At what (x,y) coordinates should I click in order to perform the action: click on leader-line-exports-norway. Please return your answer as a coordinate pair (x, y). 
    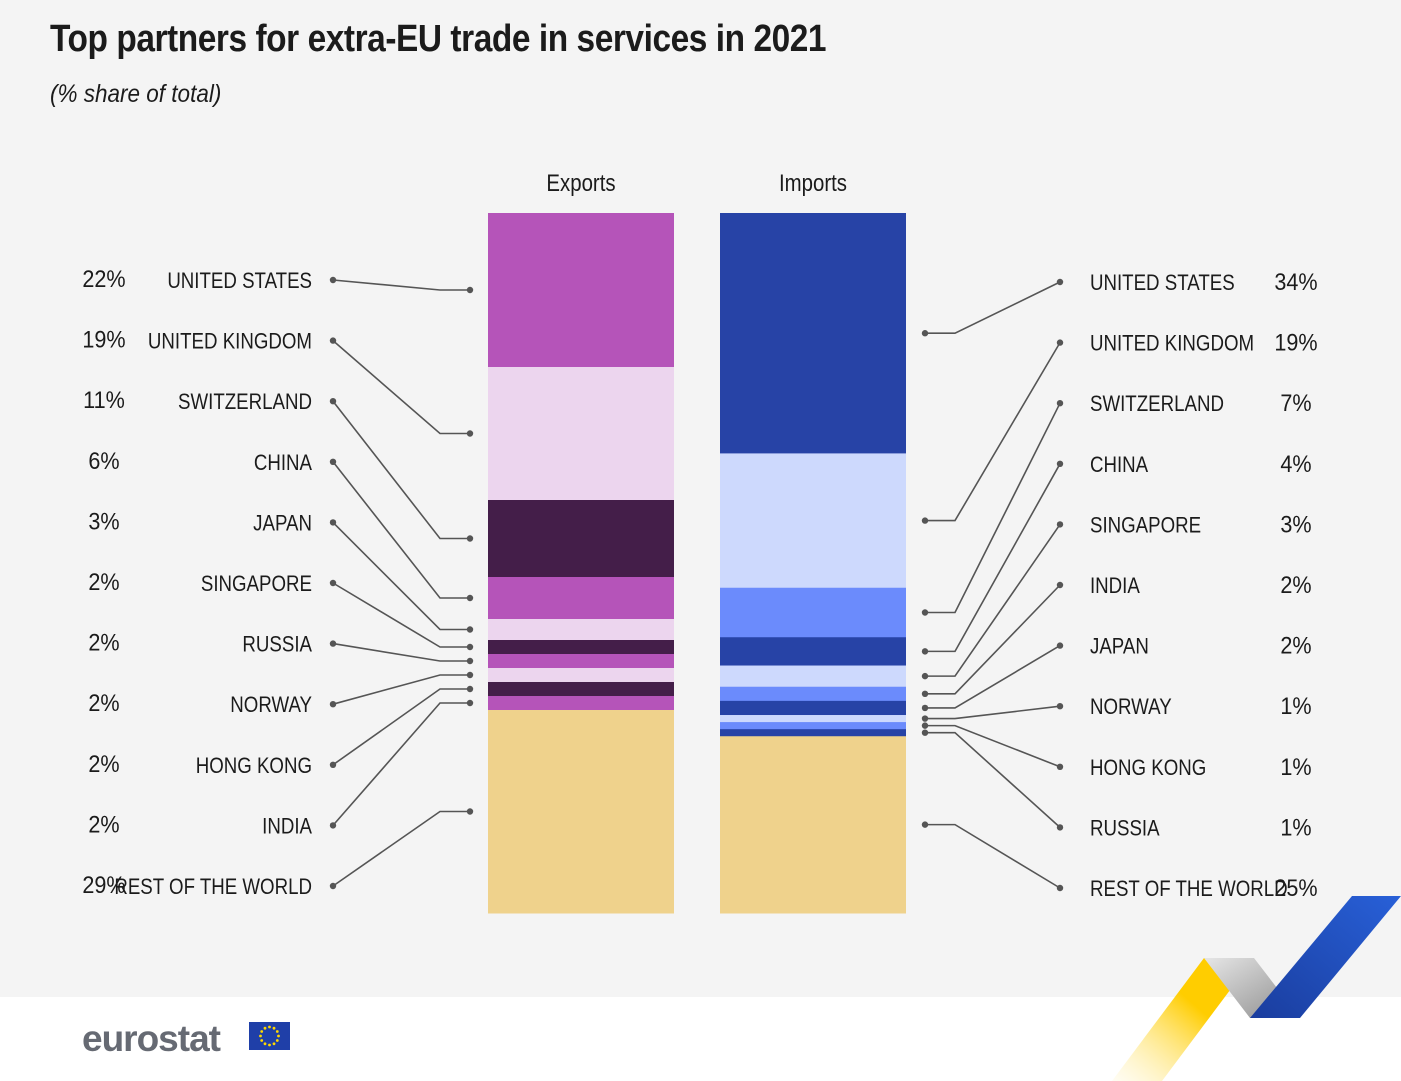
    Looking at the image, I should click on (401, 689).